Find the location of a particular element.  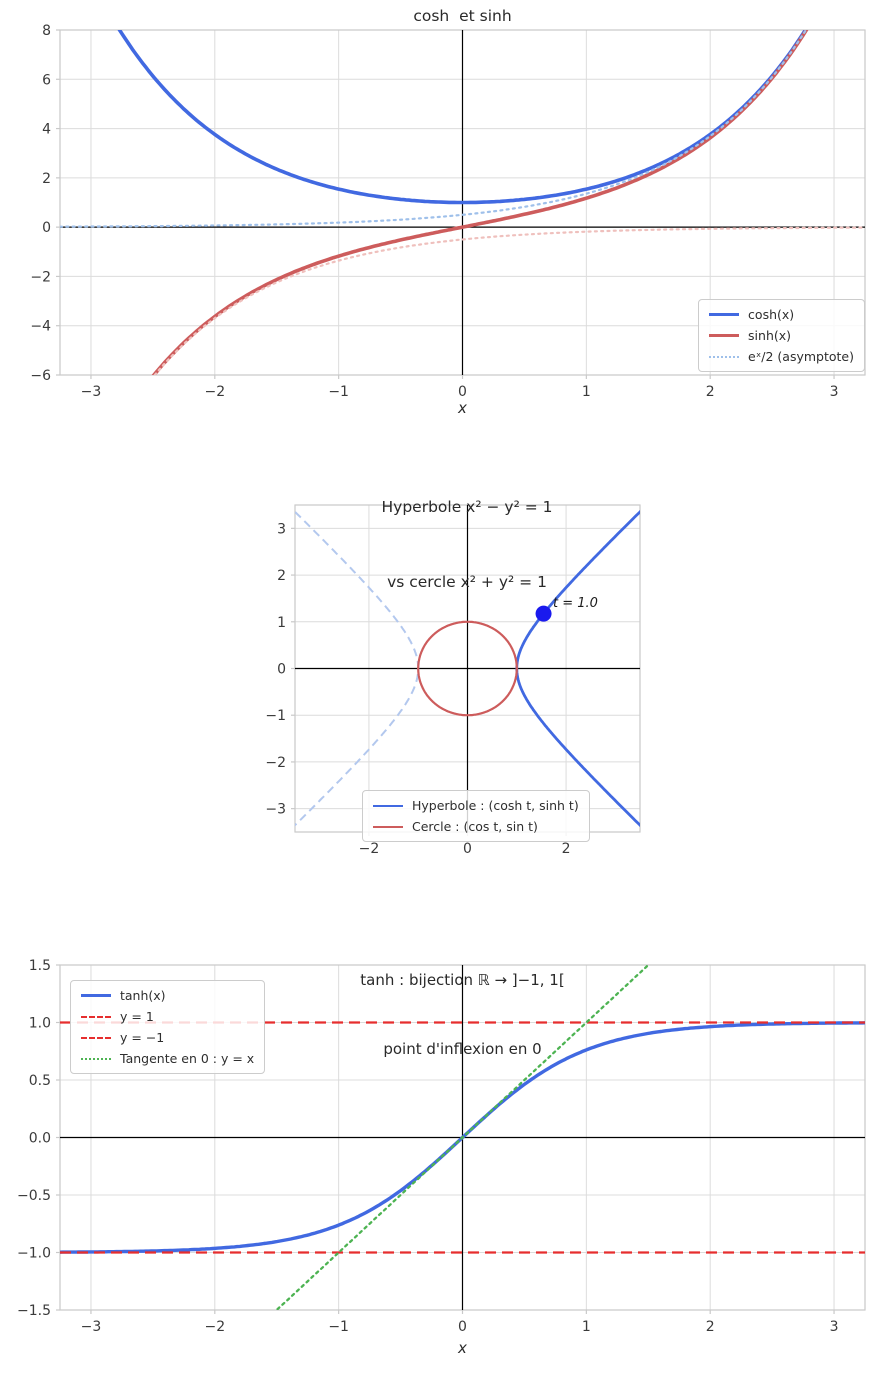

legend-label: y = −1 is located at coordinates (142, 1037).